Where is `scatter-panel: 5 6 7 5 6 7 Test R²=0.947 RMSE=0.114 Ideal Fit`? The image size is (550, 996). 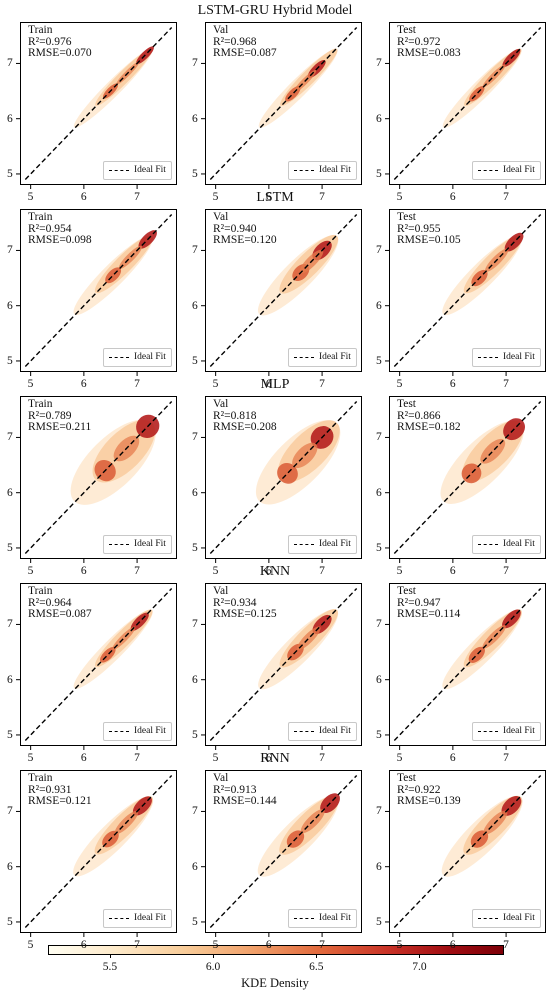 scatter-panel: 5 6 7 5 6 7 Test R²=0.947 RMSE=0.114 Ideal Fit is located at coordinates (461, 673).